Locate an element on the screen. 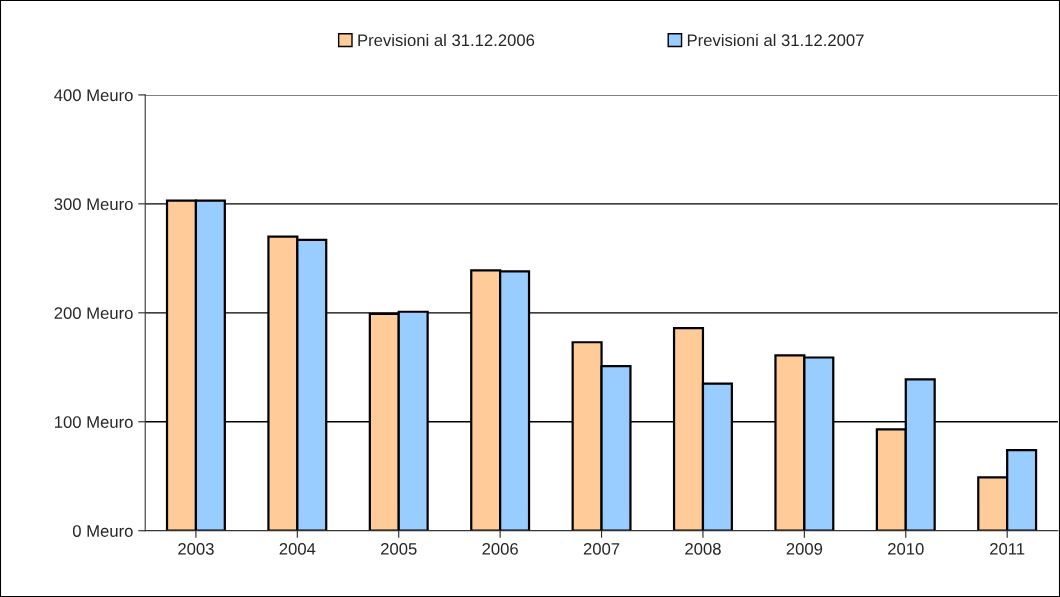 This screenshot has width=1060, height=597. y-tick-label: 0 Meuro is located at coordinates (102, 531).